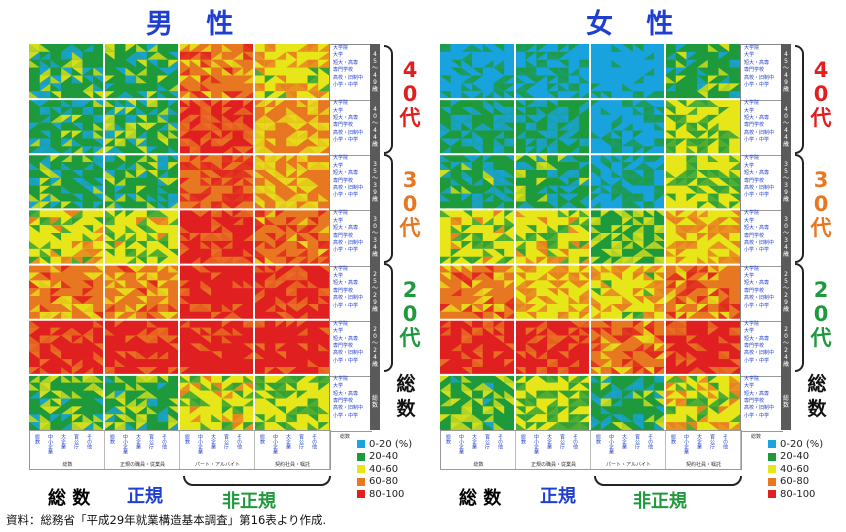  Describe the element at coordinates (799, 99) in the screenshot. I see `bracket-40s-female` at that location.